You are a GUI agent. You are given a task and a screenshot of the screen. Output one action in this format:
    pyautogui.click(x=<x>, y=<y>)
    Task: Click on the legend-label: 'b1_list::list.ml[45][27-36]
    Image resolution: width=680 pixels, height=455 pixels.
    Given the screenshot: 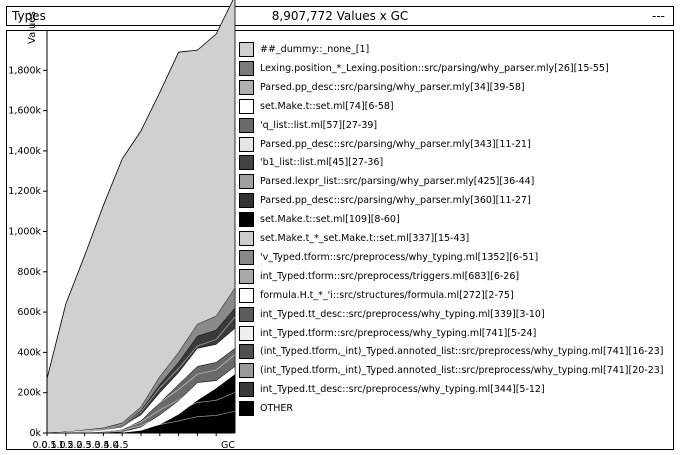 What is the action you would take?
    pyautogui.click(x=322, y=163)
    